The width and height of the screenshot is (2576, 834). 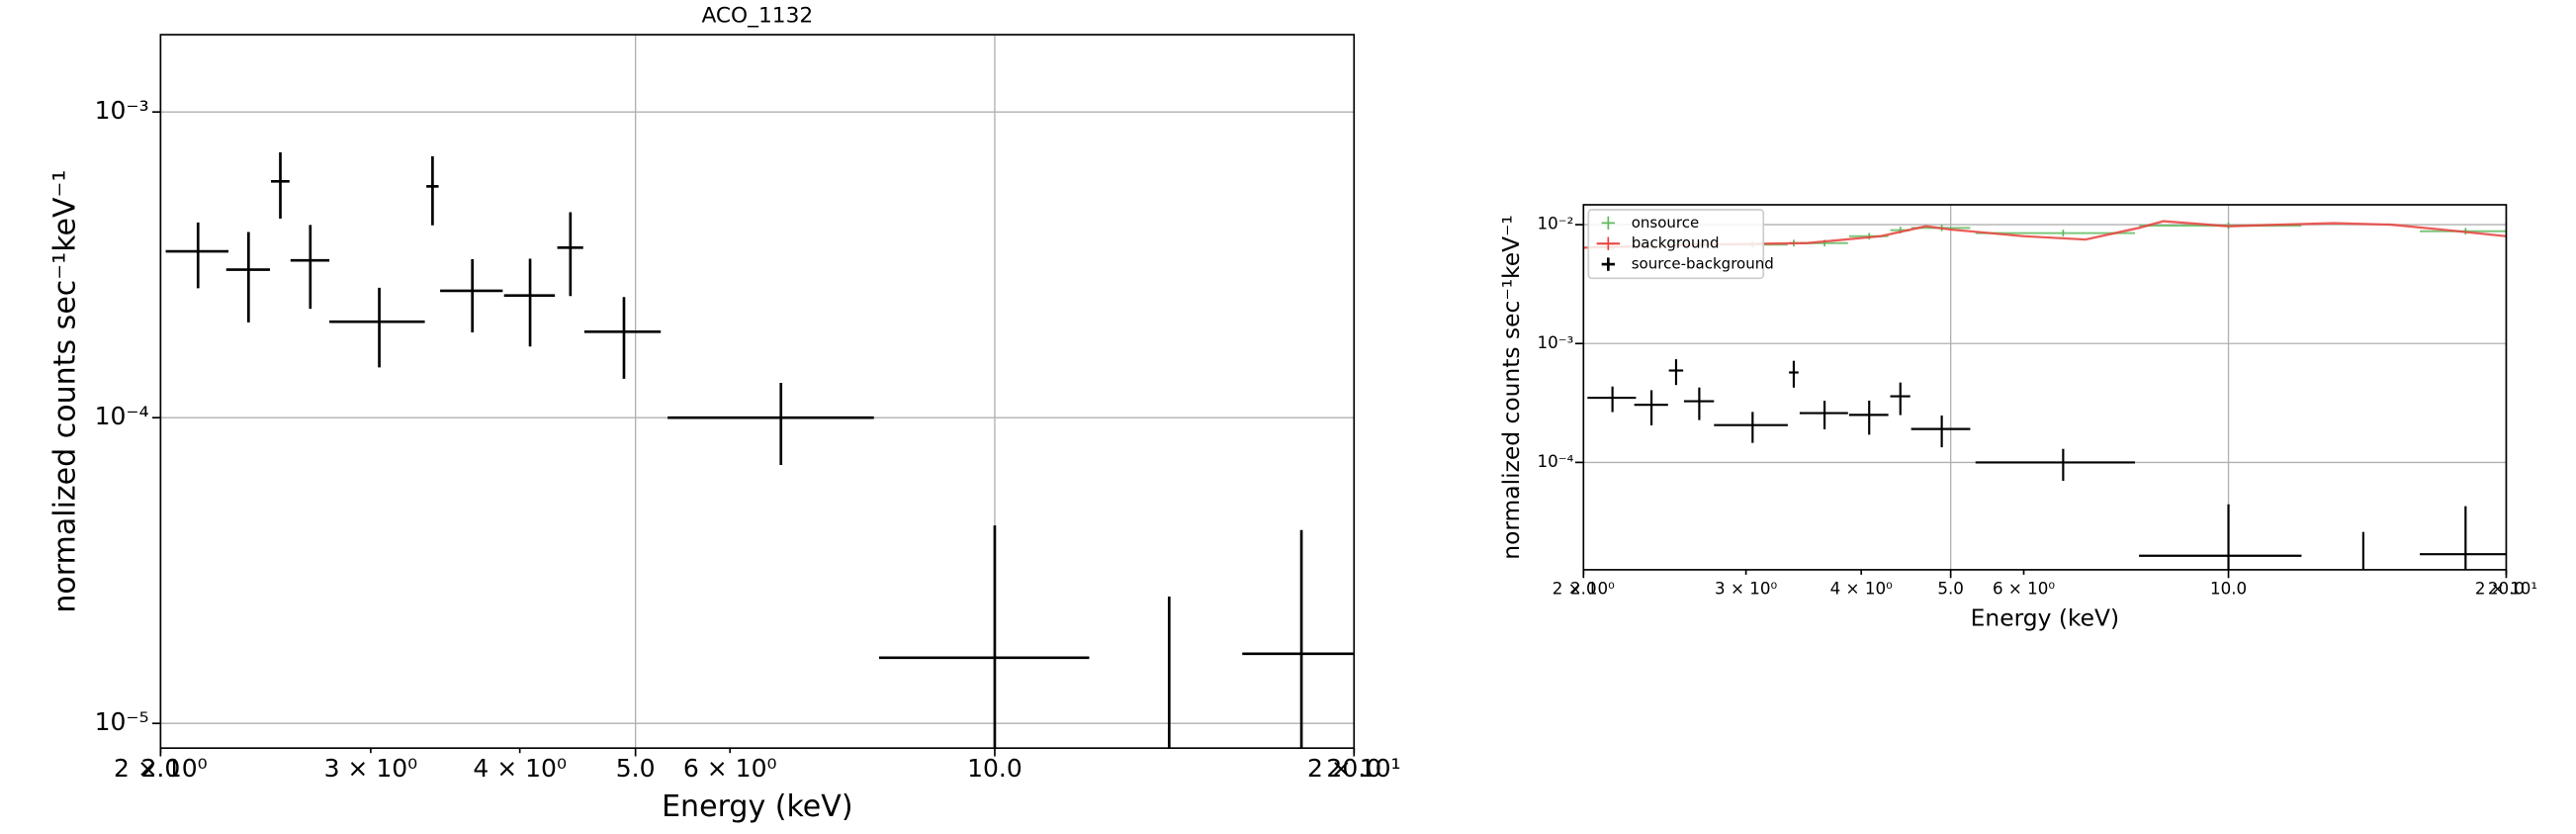 What do you see at coordinates (1703, 264) in the screenshot?
I see `legend-label: source-background` at bounding box center [1703, 264].